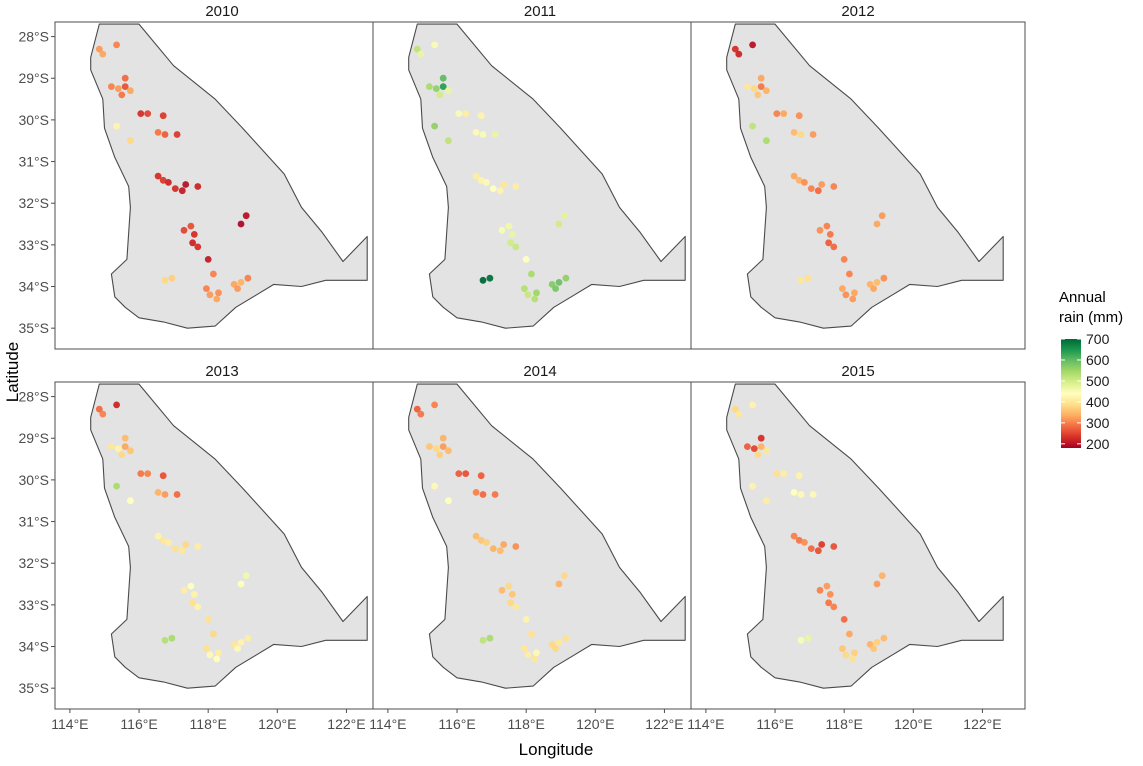 This screenshot has width=1143, height=766. What do you see at coordinates (1091, 370) in the screenshot?
I see `color-legend: Annual rain (mm) 700 600 500 400 300 200` at bounding box center [1091, 370].